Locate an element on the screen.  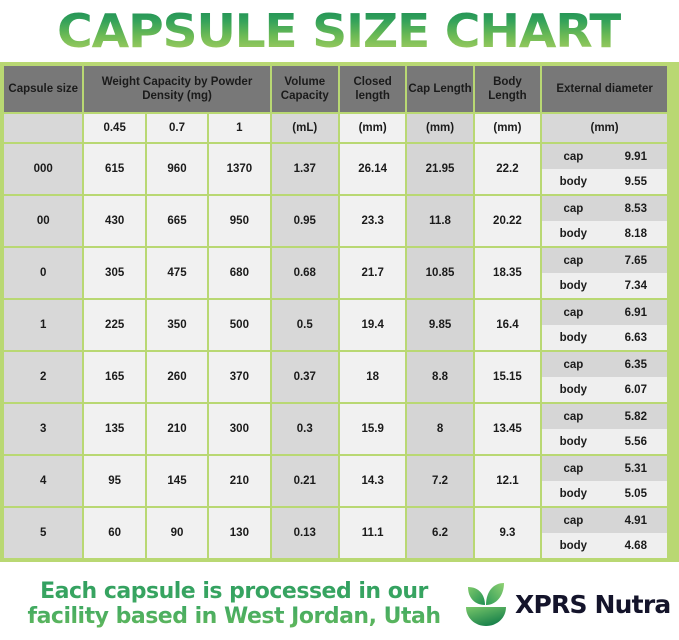
external-cap-value: 5.82 is located at coordinates (635, 416).